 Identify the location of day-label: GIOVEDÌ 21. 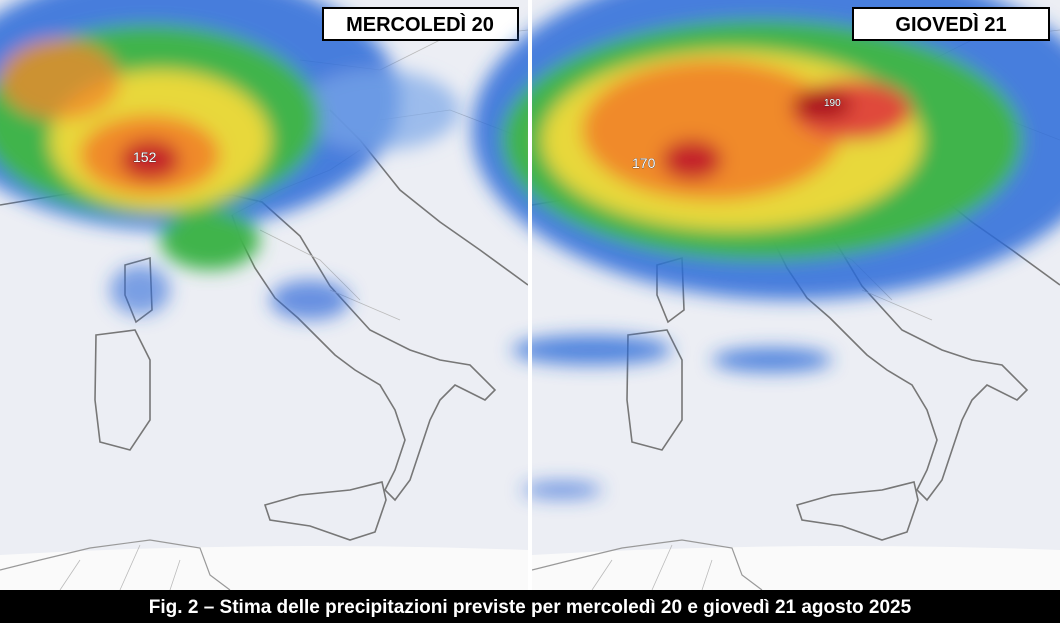
(950, 24).